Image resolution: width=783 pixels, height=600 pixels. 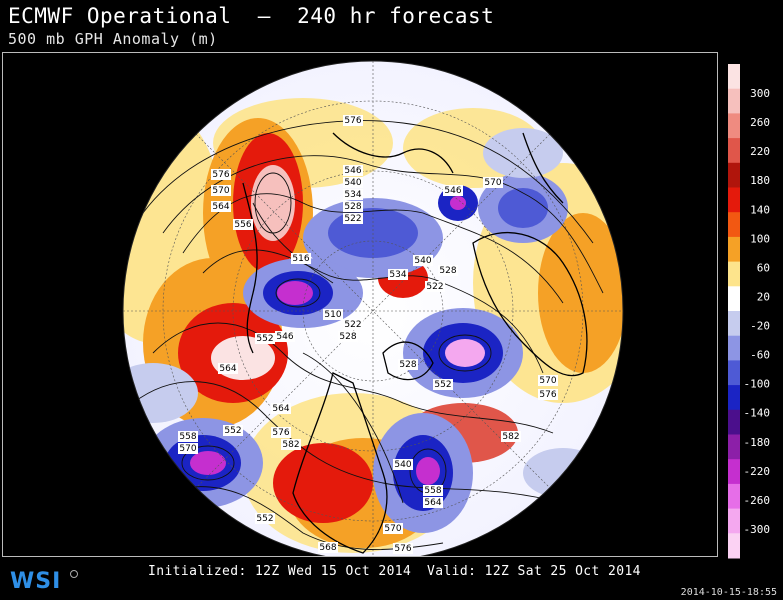 I want to click on colorbar-tick-label: 140, so click(x=760, y=209).